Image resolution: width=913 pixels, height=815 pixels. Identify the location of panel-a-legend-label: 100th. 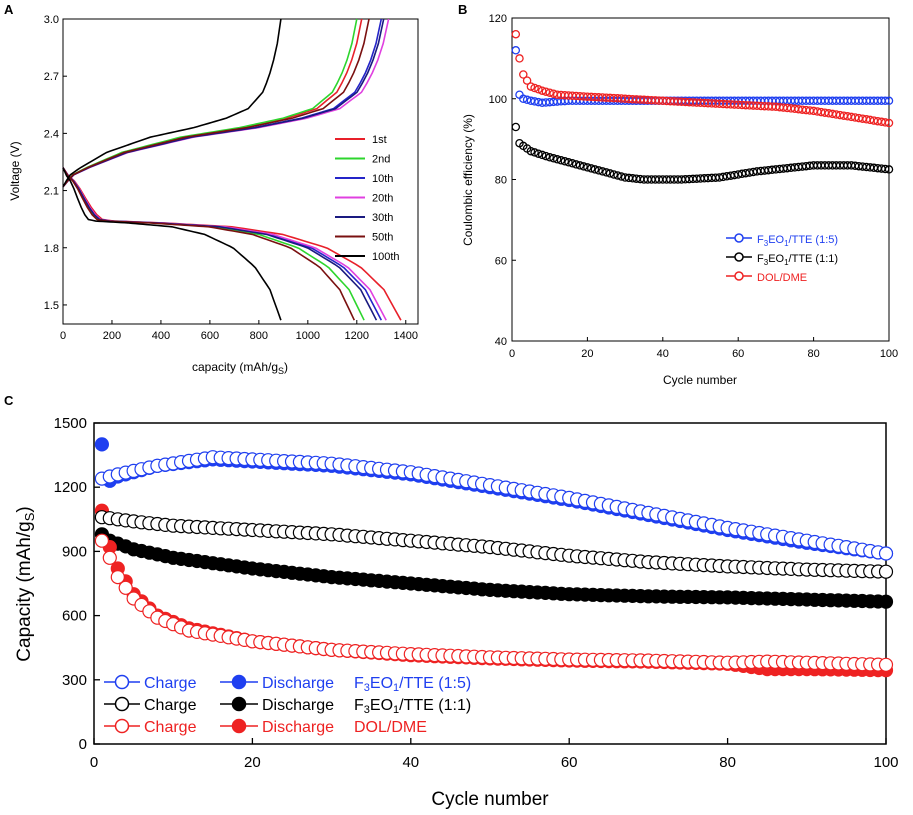
(386, 257).